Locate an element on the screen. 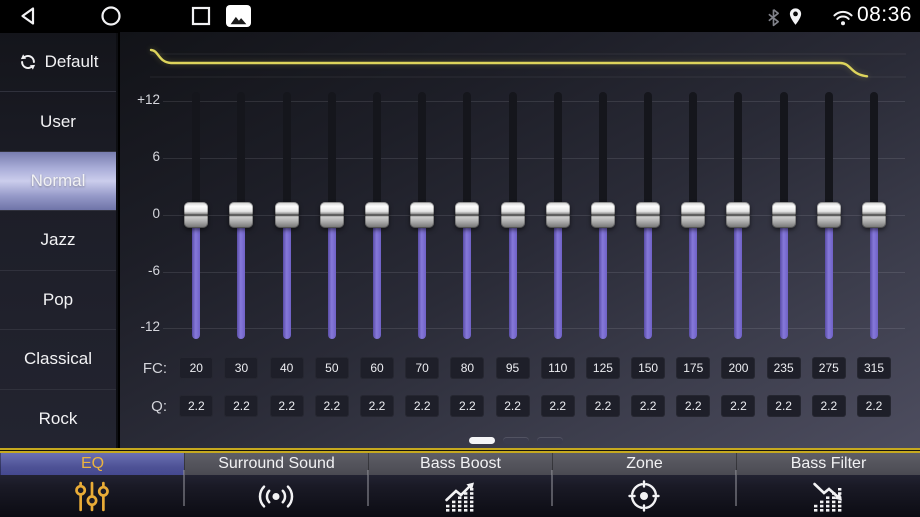  tab-bass-boost: Bass Boost is located at coordinates (460, 485).